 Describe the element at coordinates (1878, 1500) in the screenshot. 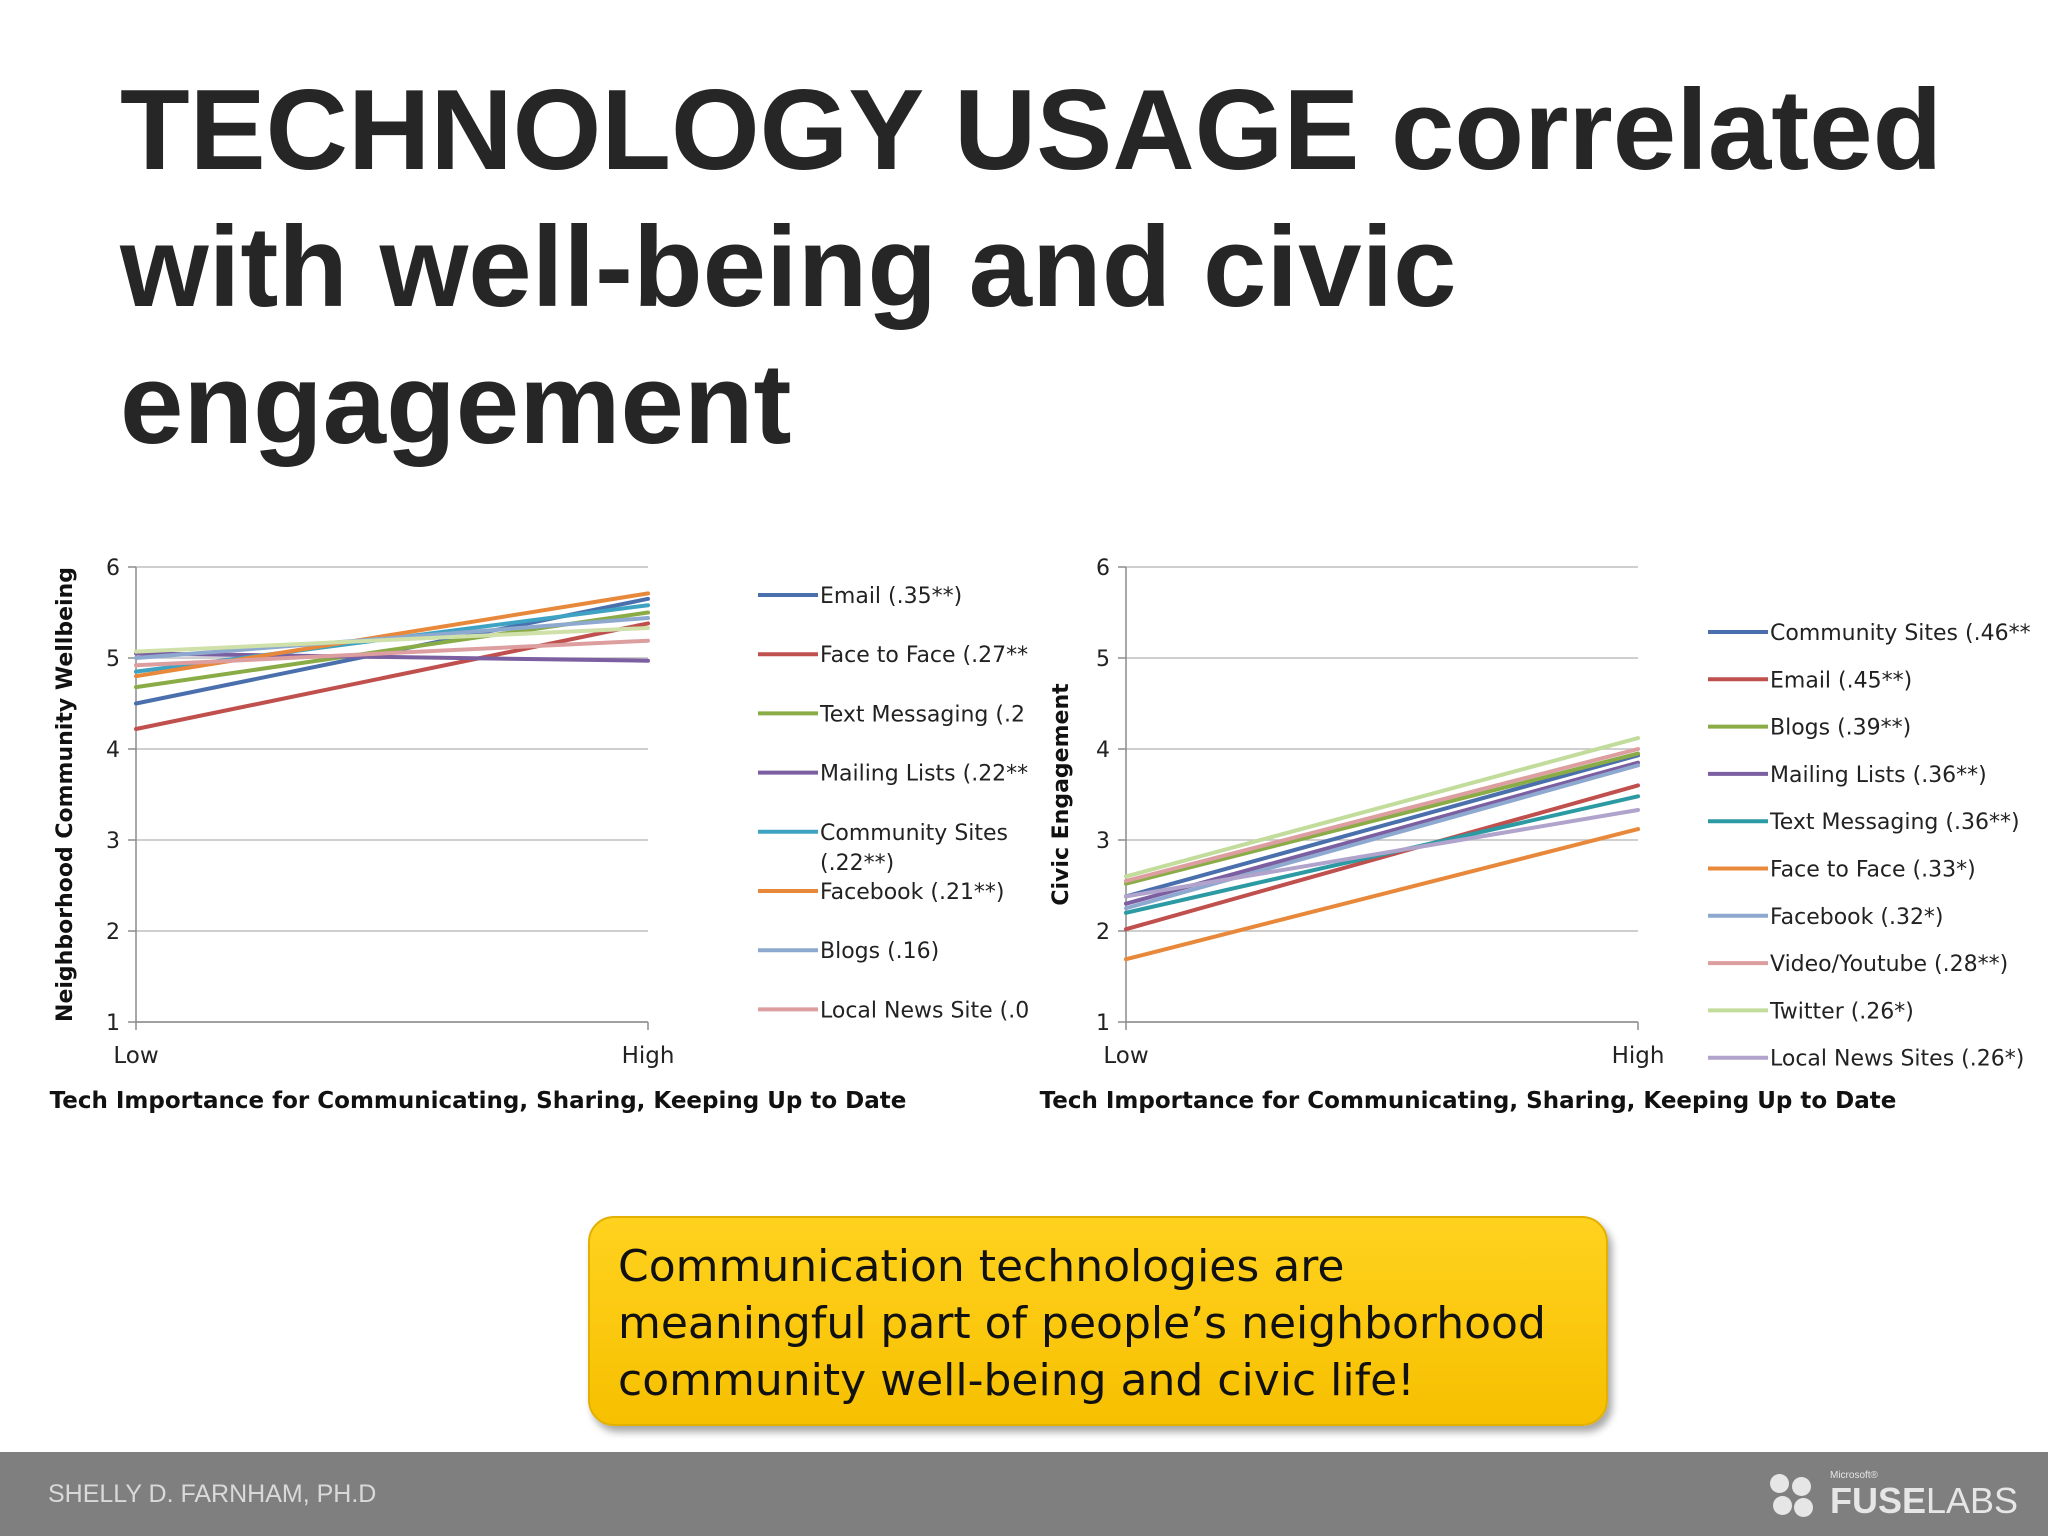

I see `logo-wordmark-bold: FUSE` at that location.